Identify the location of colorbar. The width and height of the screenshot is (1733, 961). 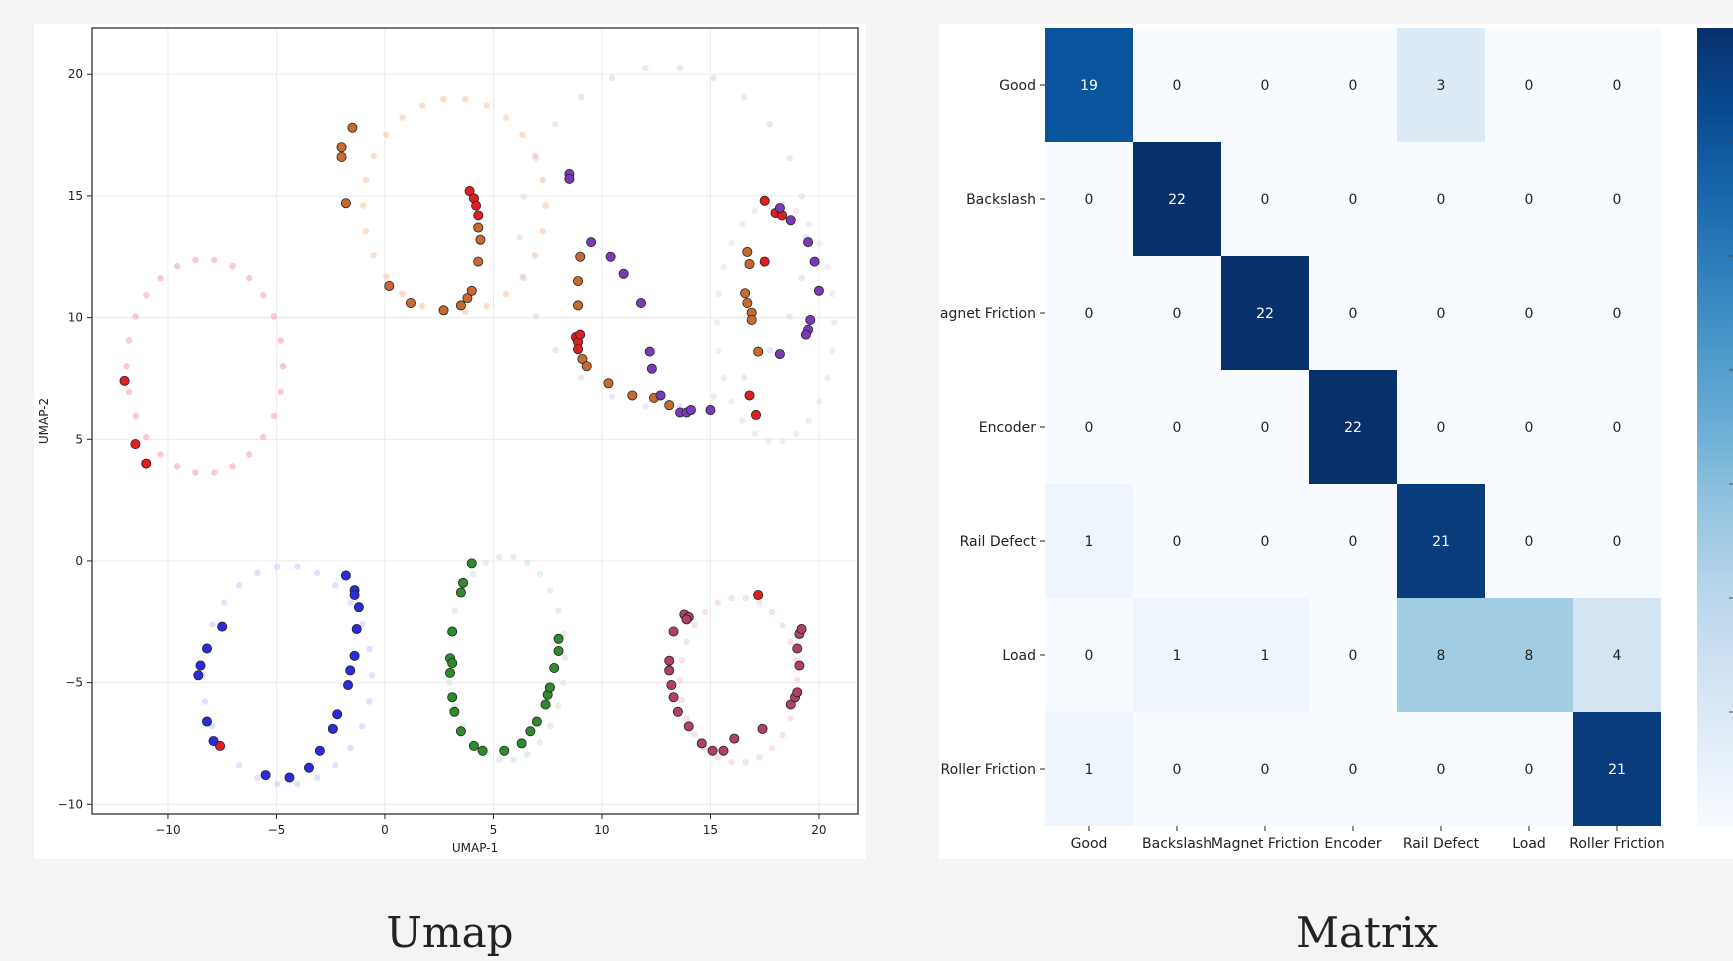
(1715, 427).